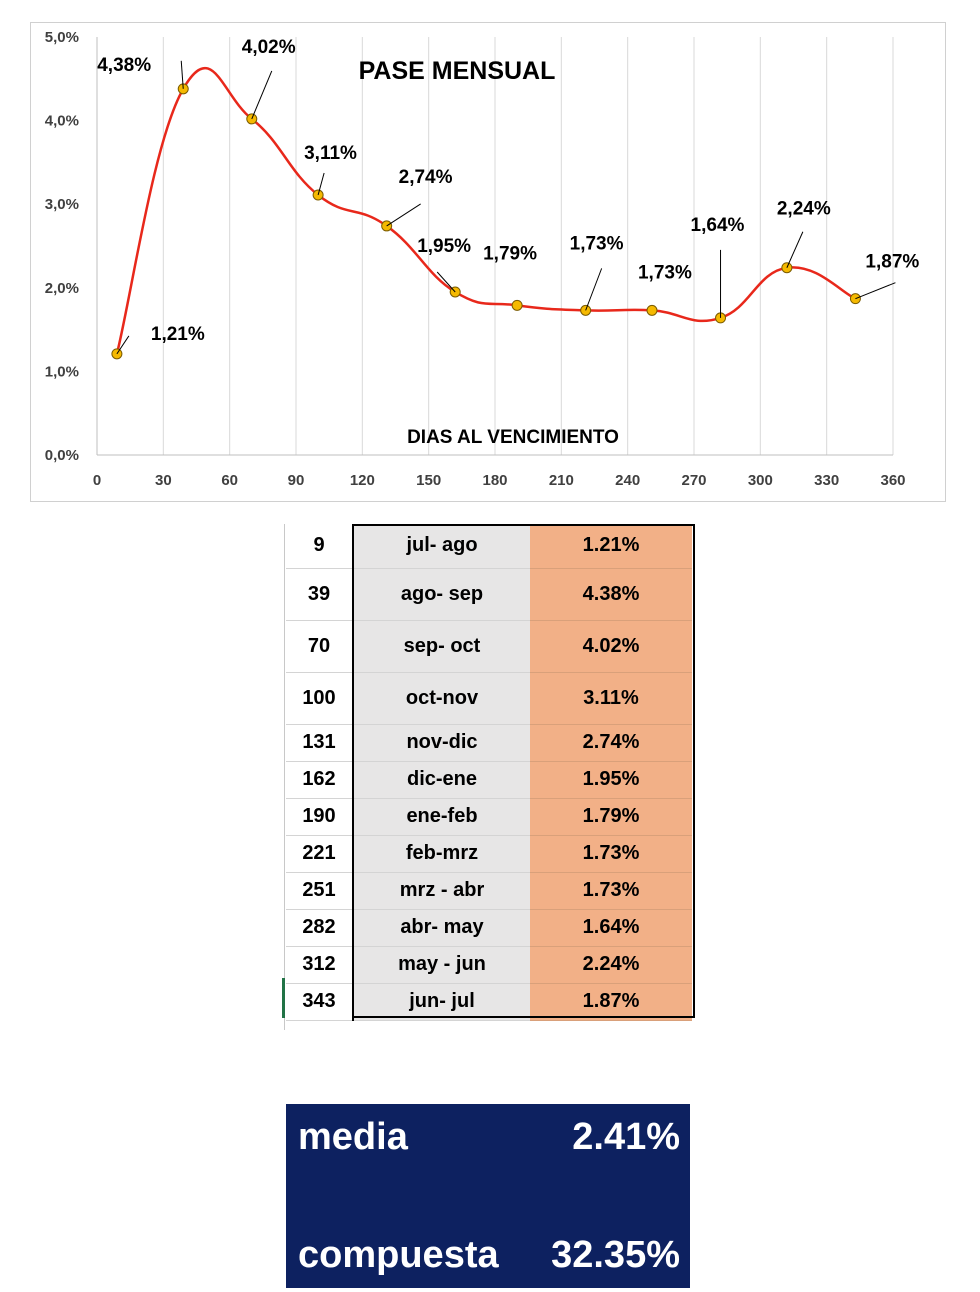 The width and height of the screenshot is (980, 1292). I want to click on table-row: 70 sep- oct 4.02%, so click(489, 646).